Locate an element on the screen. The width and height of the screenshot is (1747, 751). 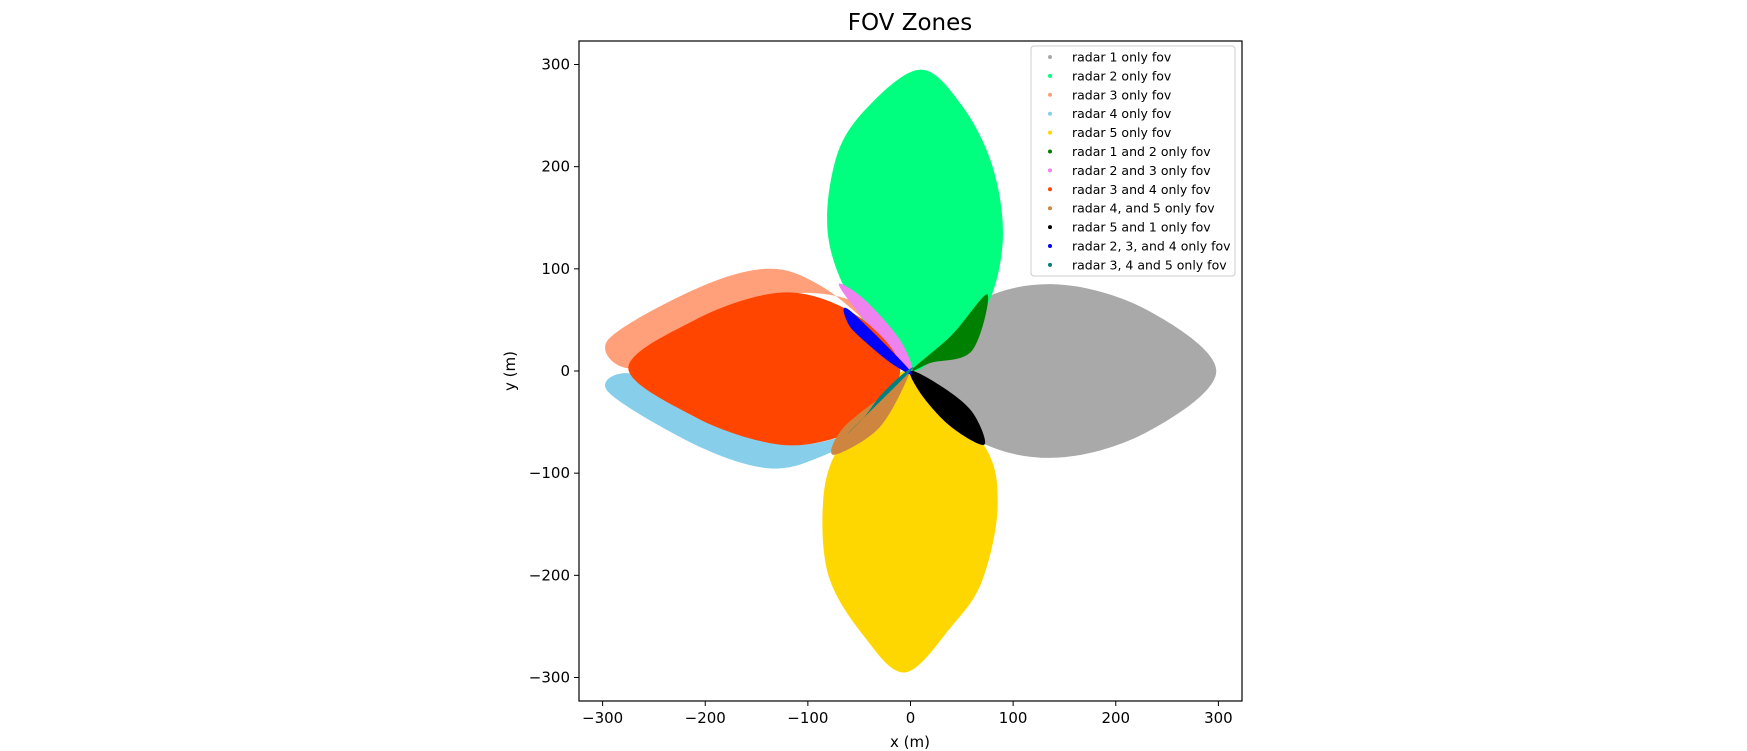
x-axis: −300 −200 −100 0 100 200 300 is located at coordinates (907, 714).